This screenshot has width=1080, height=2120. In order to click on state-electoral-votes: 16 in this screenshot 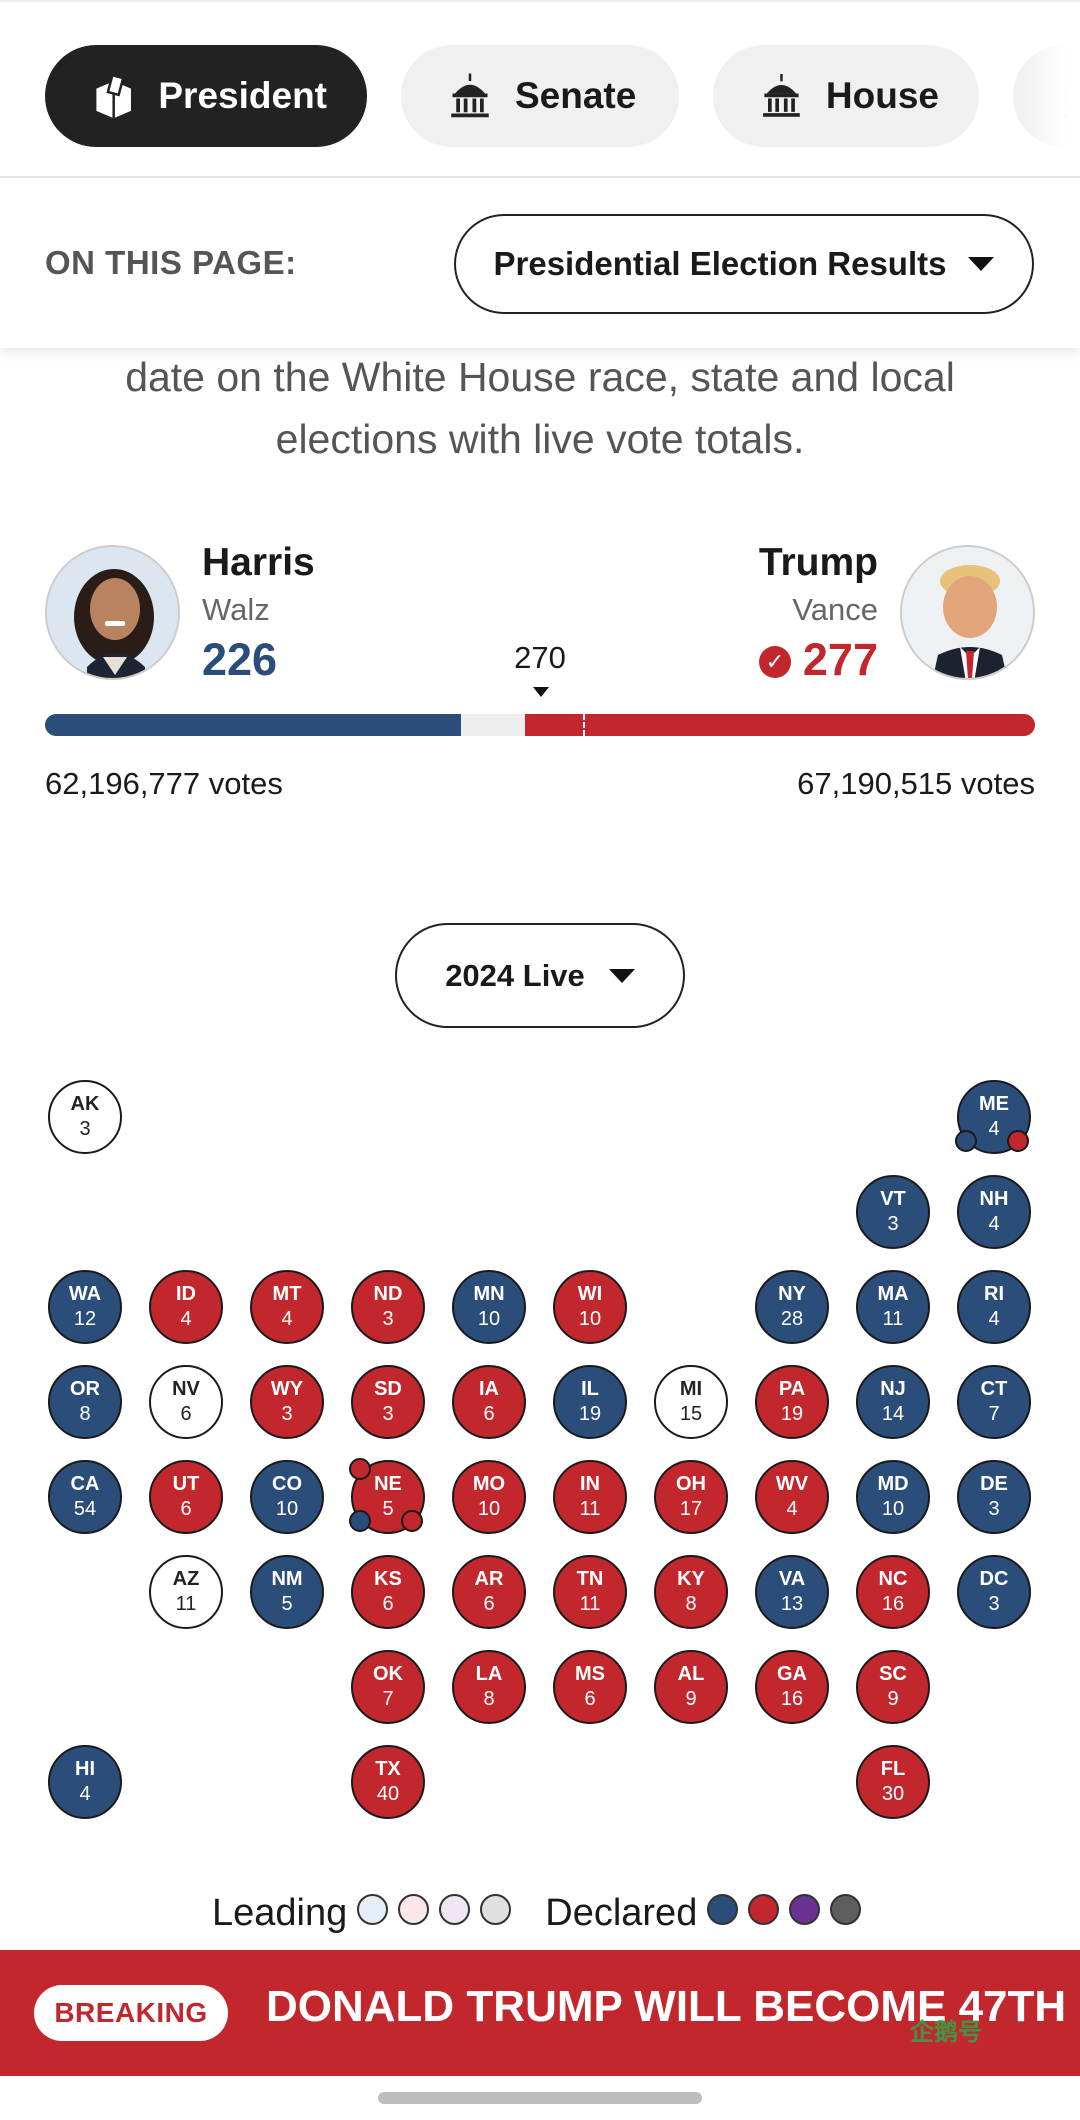, I will do `click(893, 1604)`.